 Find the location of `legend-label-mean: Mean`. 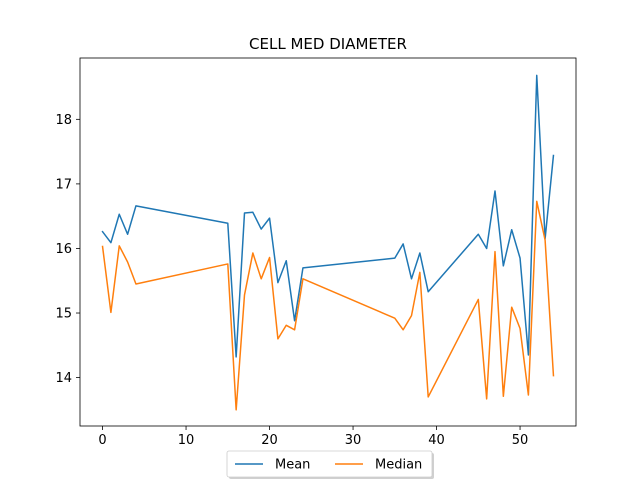

legend-label-mean: Mean is located at coordinates (292, 465).